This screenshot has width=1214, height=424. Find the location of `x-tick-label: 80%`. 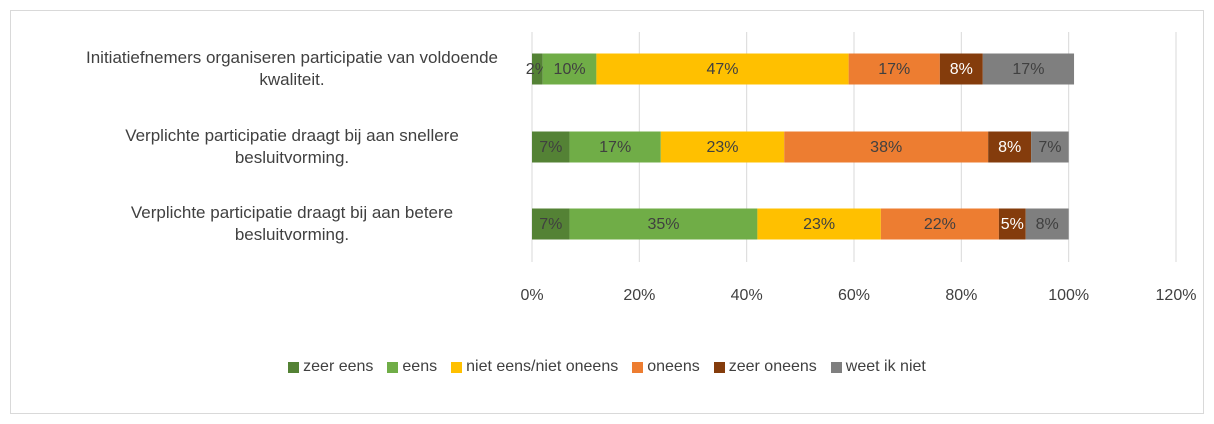

x-tick-label: 80% is located at coordinates (961, 295).